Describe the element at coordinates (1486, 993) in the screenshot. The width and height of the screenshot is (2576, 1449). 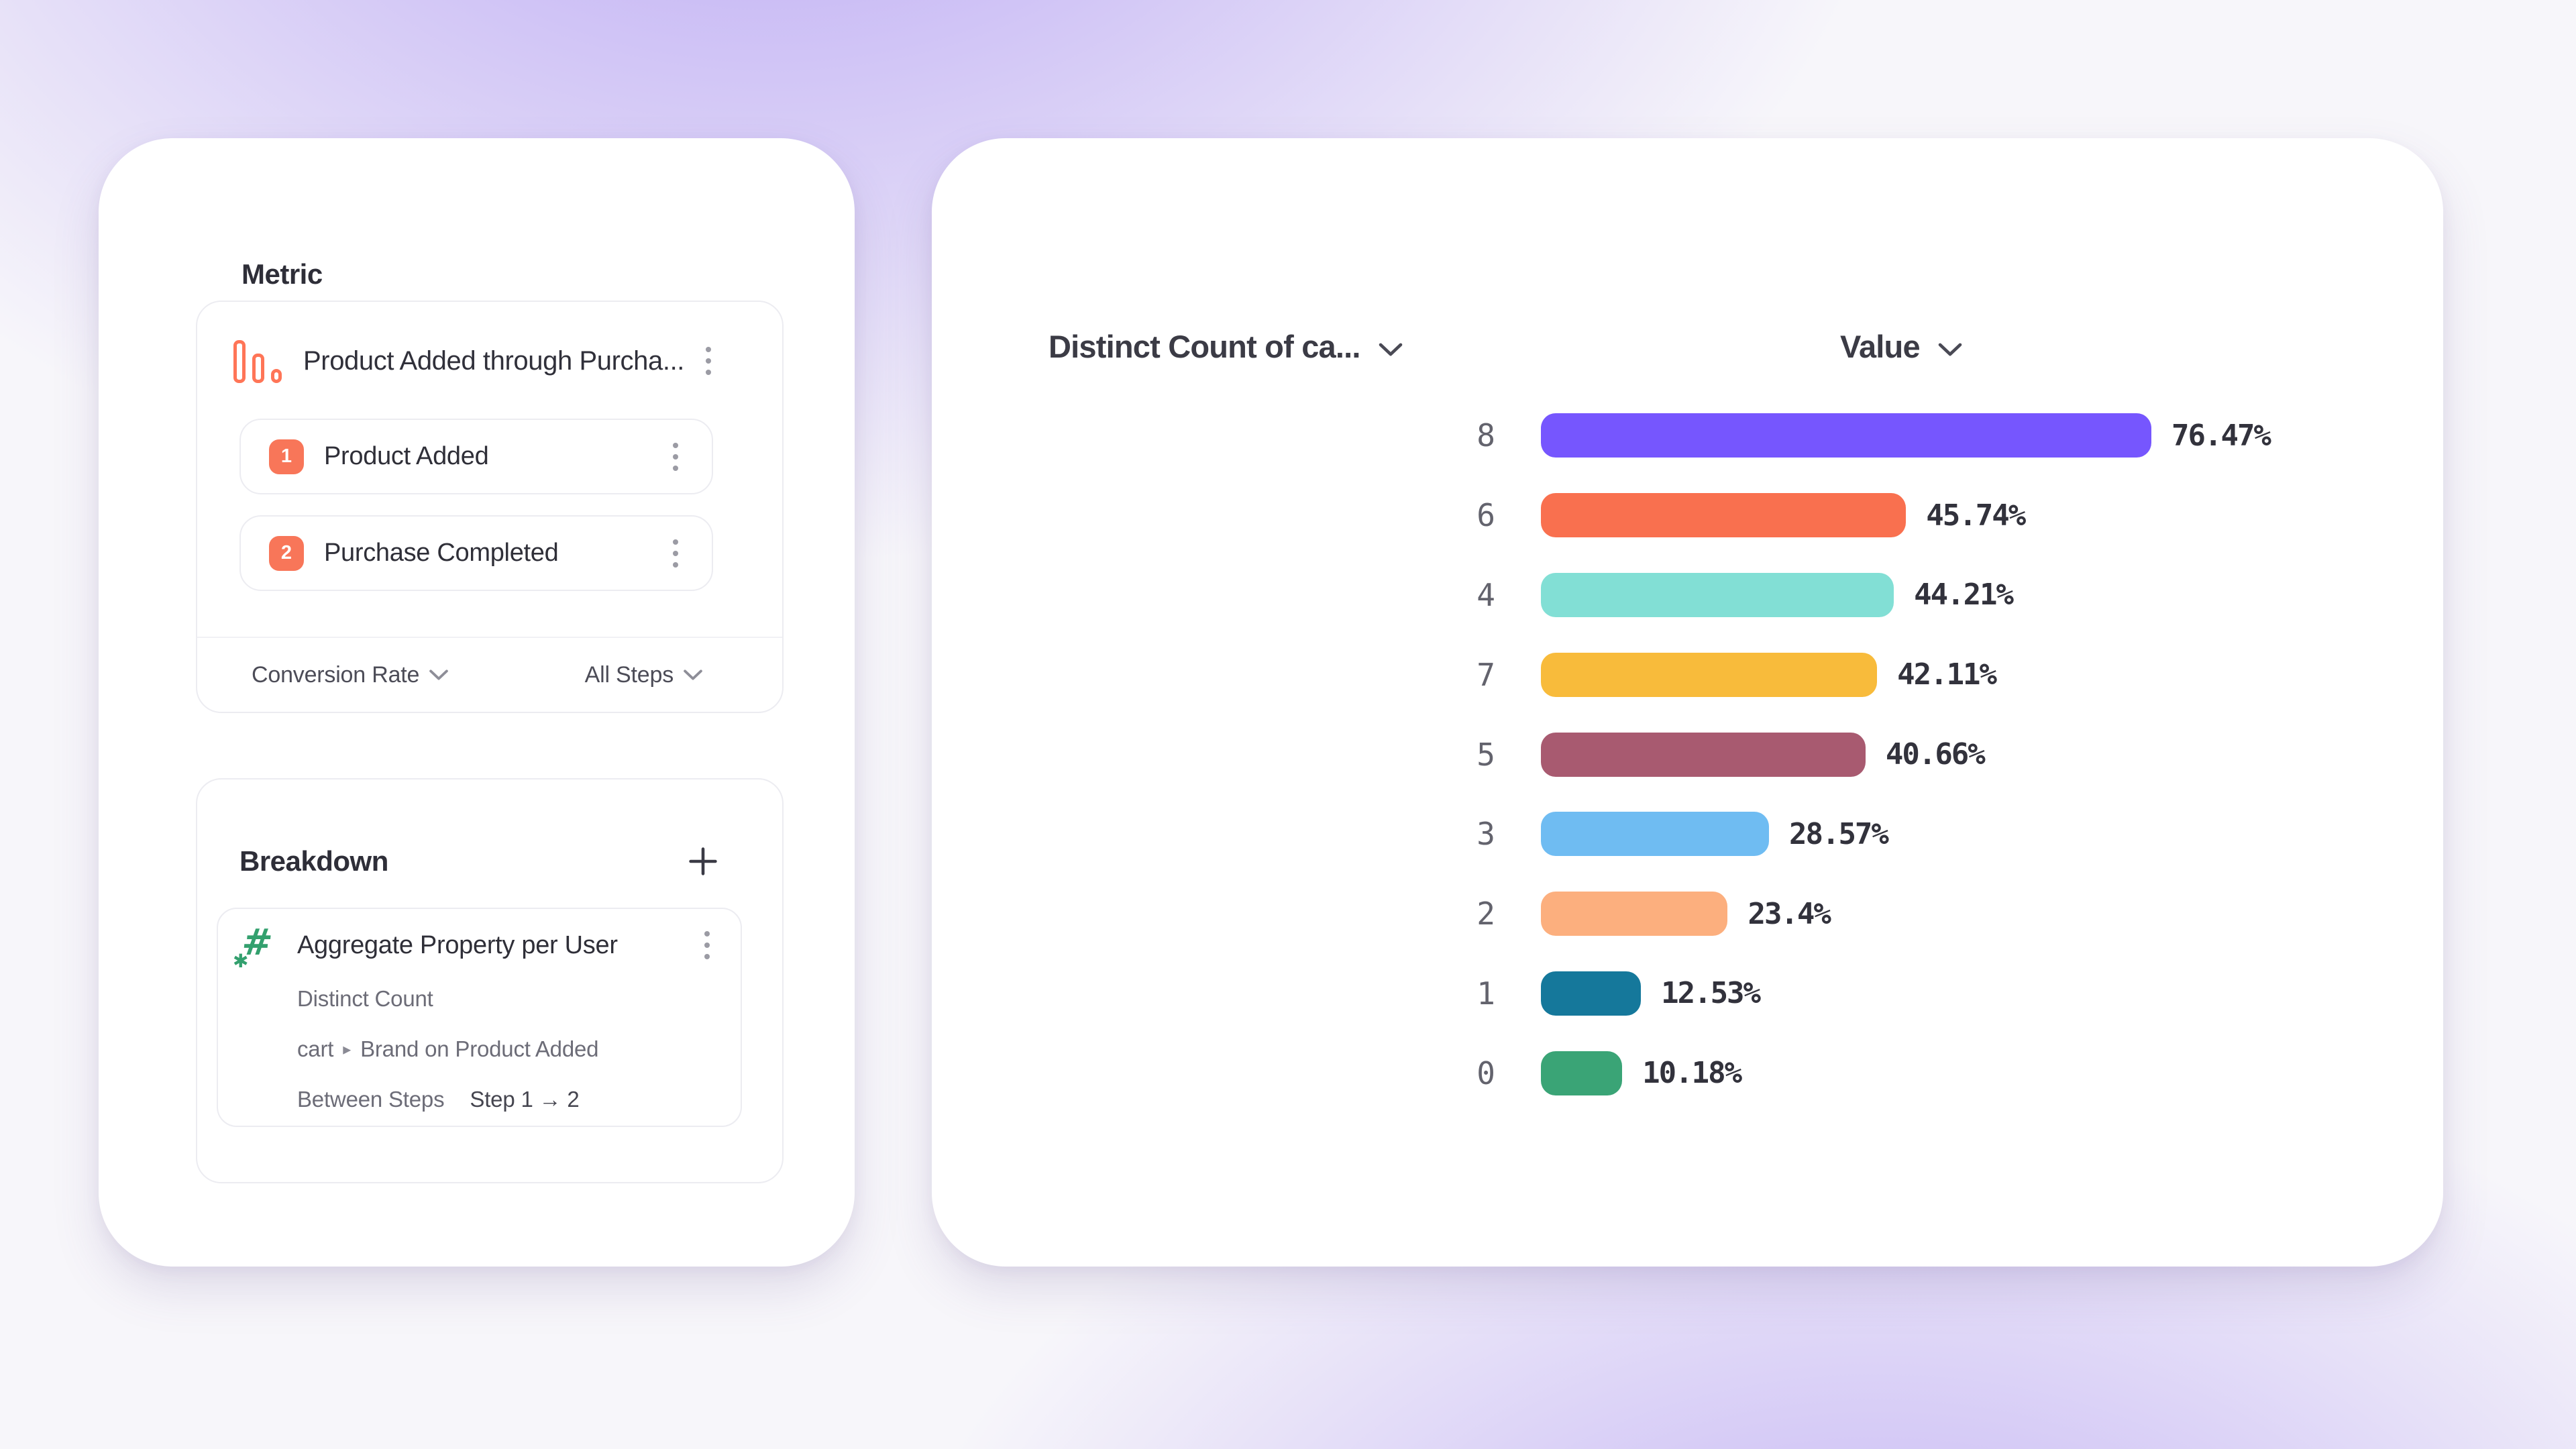
I see `category-label: 1` at that location.